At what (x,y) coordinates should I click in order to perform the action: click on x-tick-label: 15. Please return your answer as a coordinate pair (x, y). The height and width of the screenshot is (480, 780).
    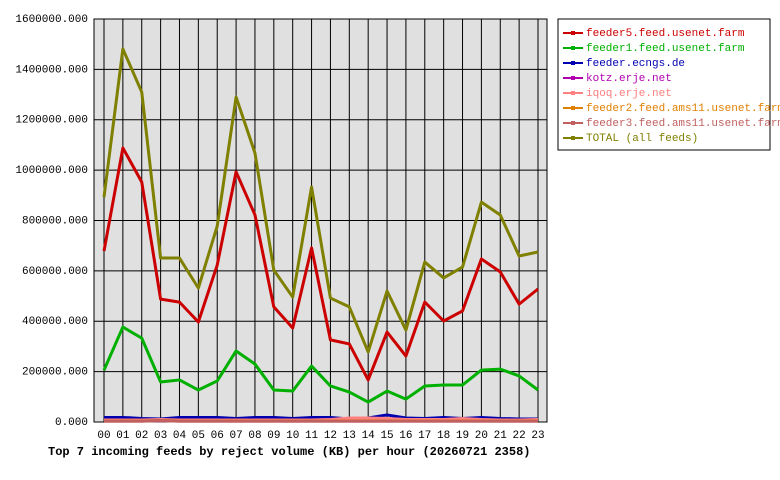
    Looking at the image, I should click on (386, 436).